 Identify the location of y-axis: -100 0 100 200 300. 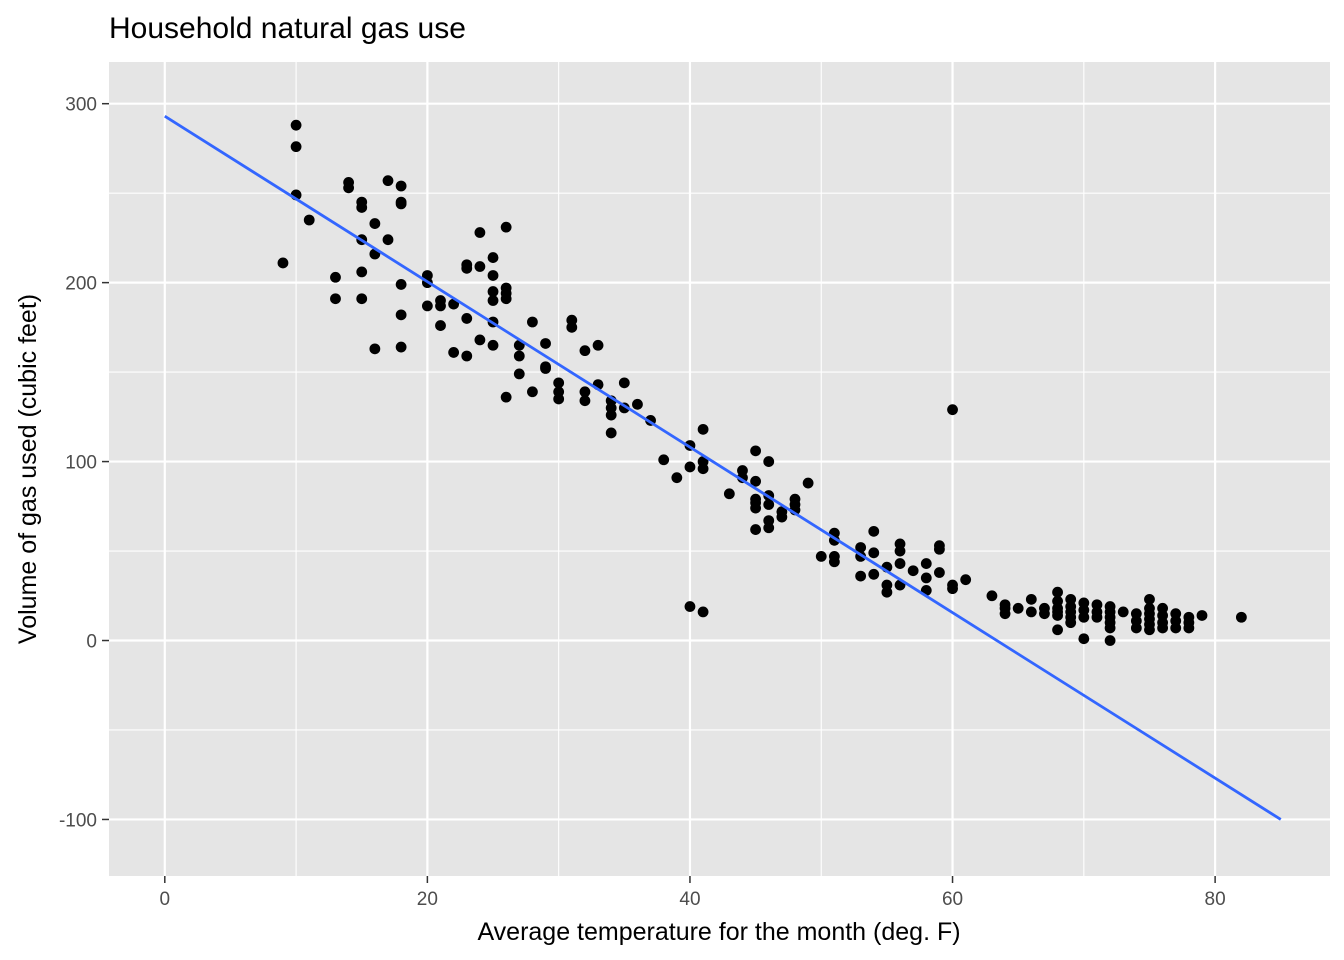
(84, 463).